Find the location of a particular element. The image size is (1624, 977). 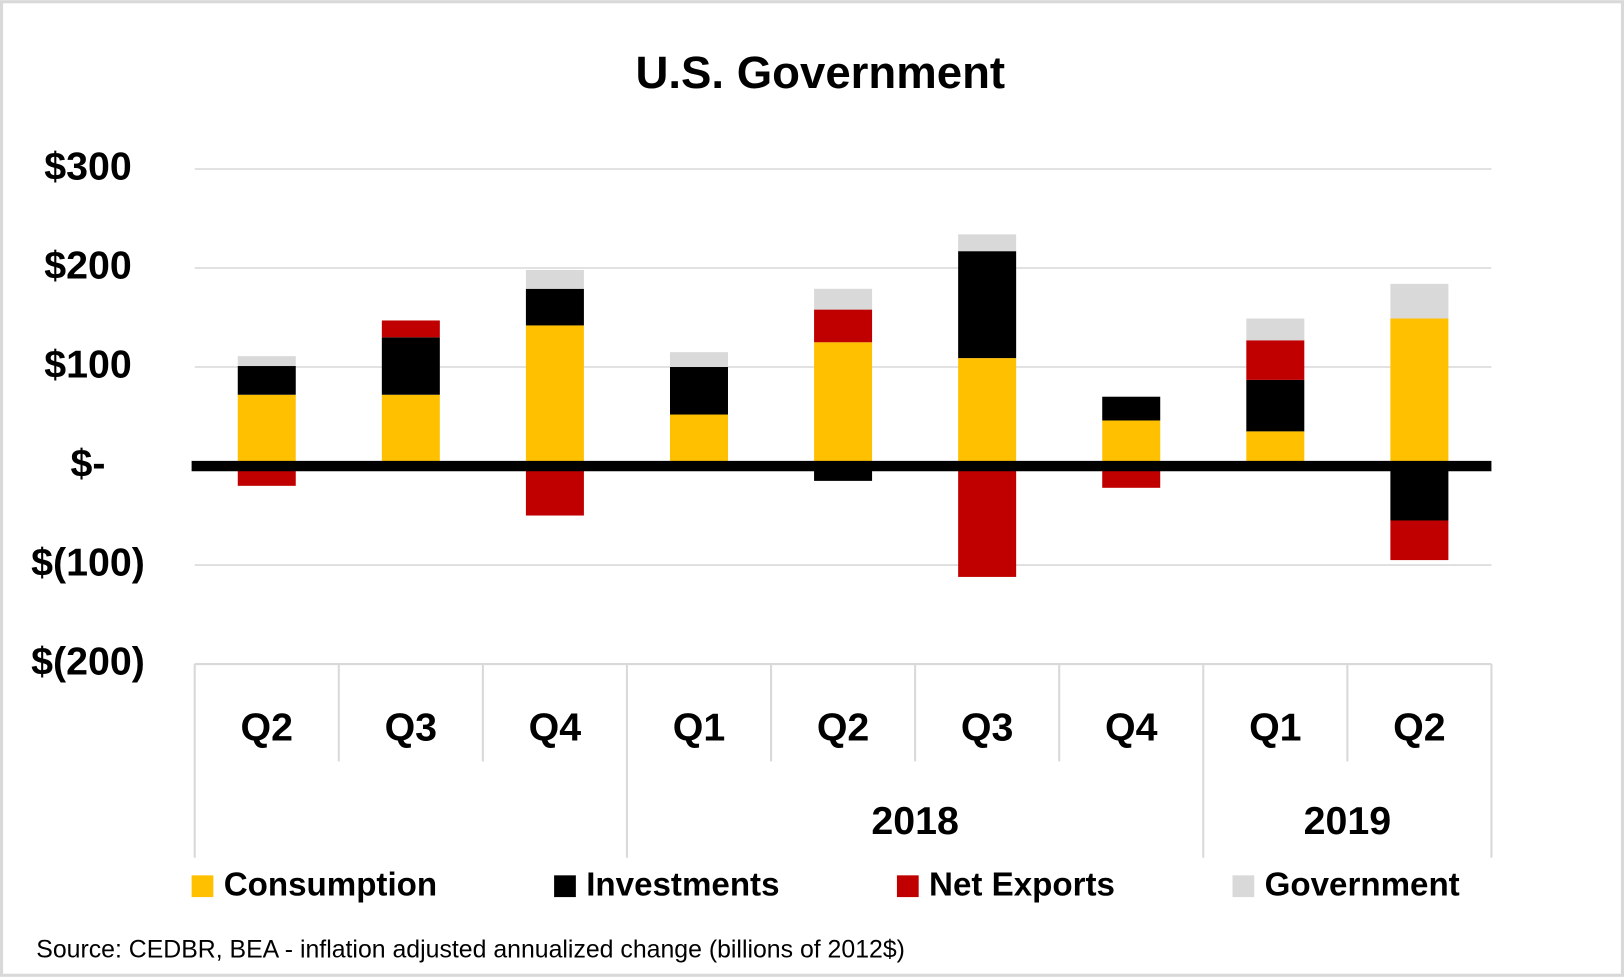

legend-label: Net Exports is located at coordinates (1022, 884).